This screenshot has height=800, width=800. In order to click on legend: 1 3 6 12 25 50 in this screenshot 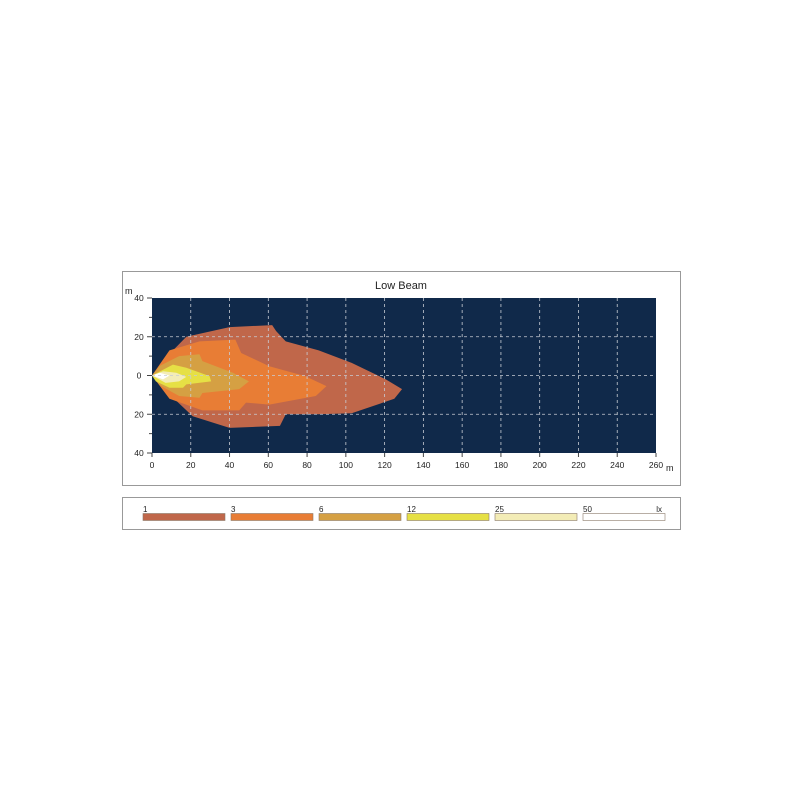, I will do `click(404, 513)`.